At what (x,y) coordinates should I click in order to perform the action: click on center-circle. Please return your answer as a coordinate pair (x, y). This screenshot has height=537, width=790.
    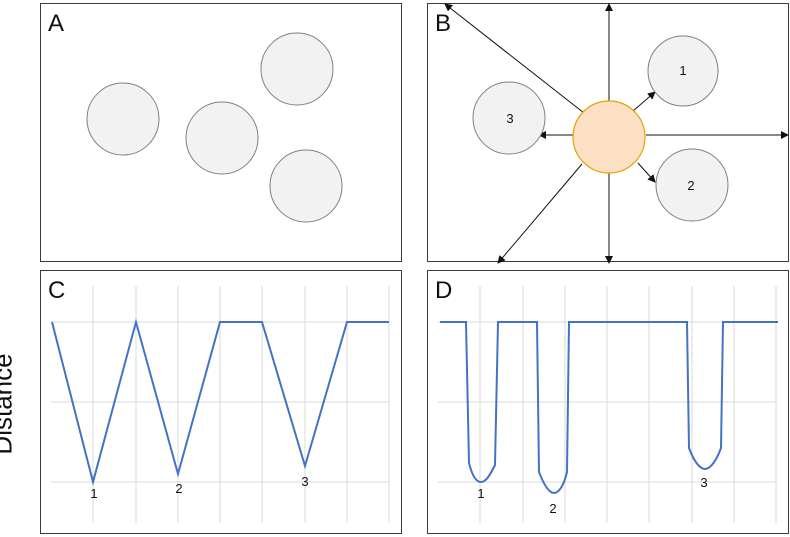
    Looking at the image, I should click on (609, 137).